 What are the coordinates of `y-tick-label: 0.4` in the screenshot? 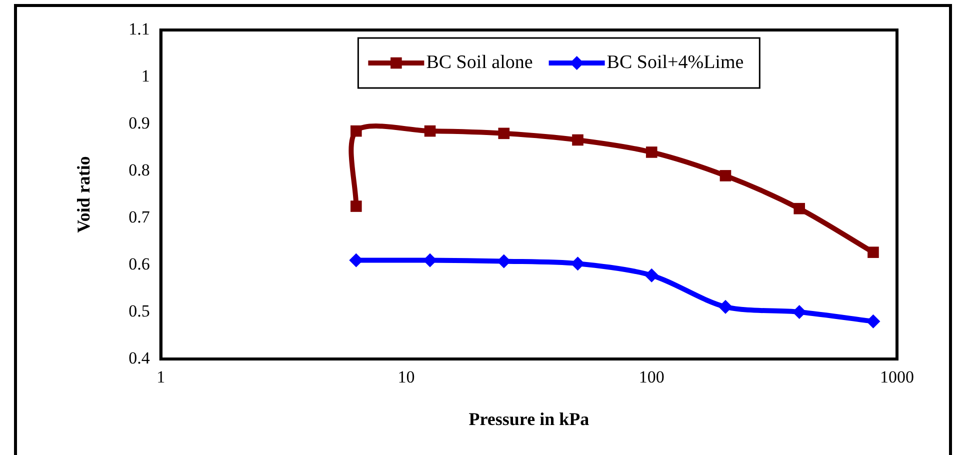 It's located at (139, 358).